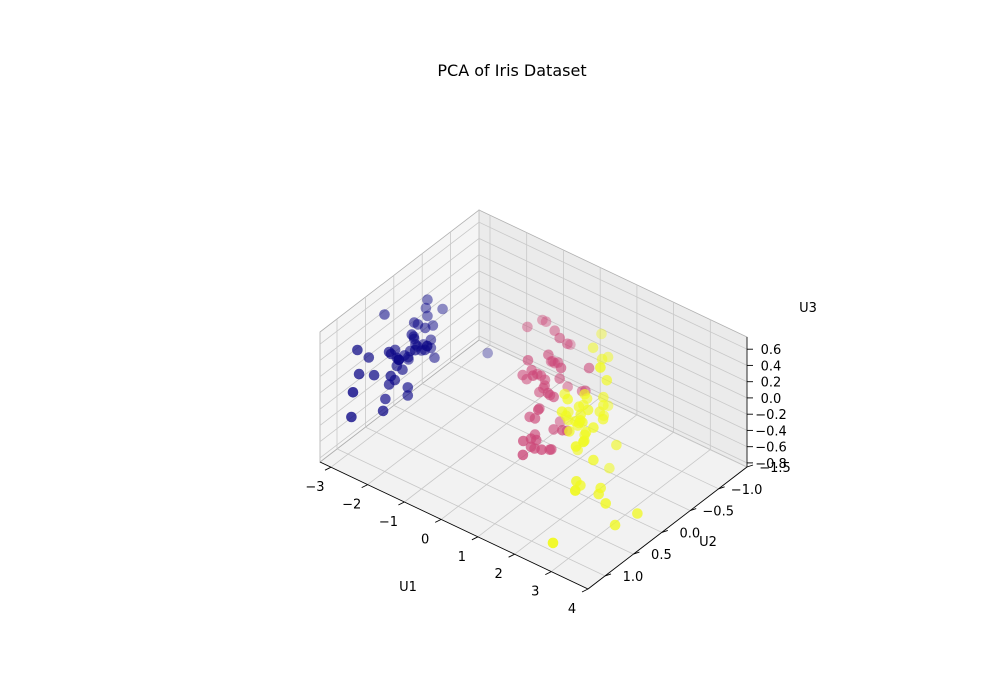 The height and width of the screenshot is (700, 1000). Describe the element at coordinates (771, 431) in the screenshot. I see `z-tick-label: −0.4` at that location.